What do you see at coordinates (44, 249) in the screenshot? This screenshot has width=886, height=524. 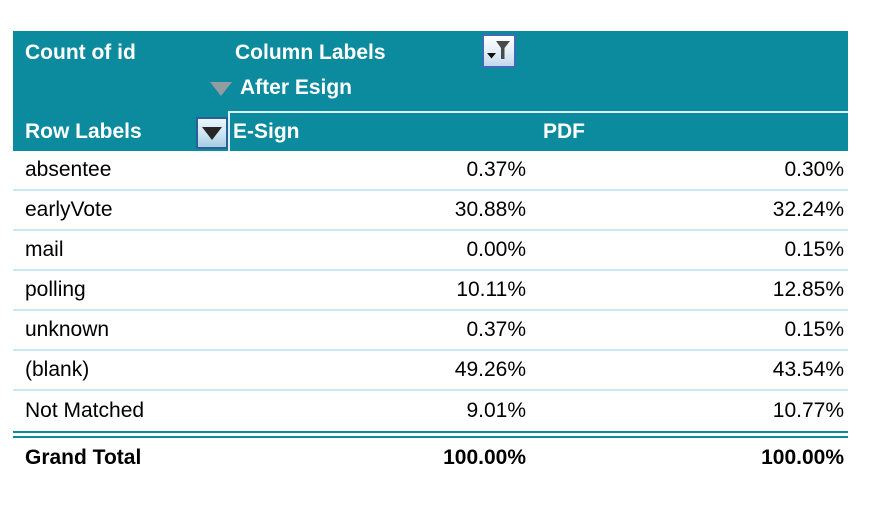 I see `row-label: mail` at bounding box center [44, 249].